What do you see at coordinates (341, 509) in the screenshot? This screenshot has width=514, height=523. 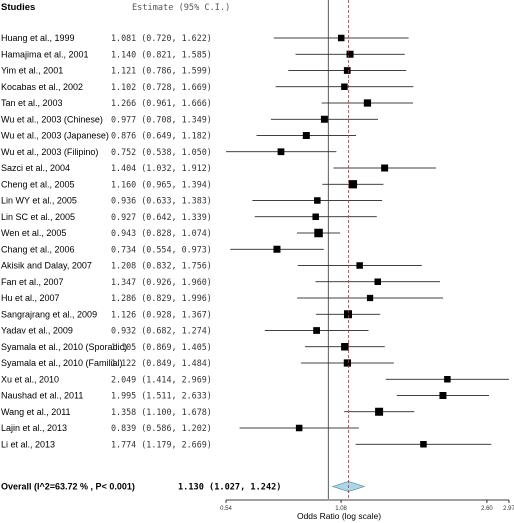 I see `x-tick-label: 1.08` at bounding box center [341, 509].